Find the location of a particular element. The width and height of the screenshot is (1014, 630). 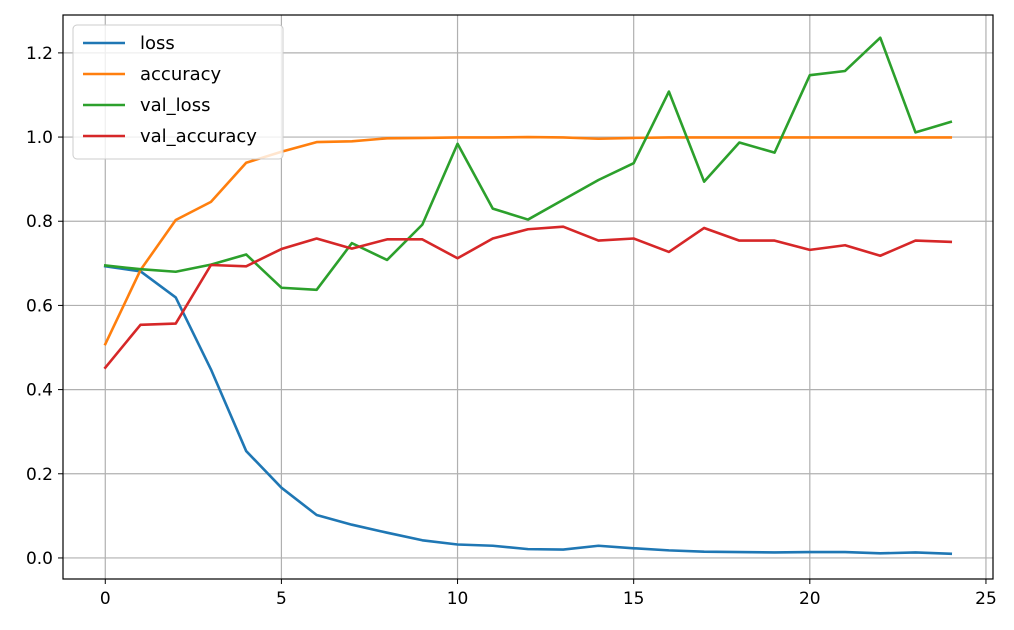

y-tick-label: 1.0 is located at coordinates (39, 138).